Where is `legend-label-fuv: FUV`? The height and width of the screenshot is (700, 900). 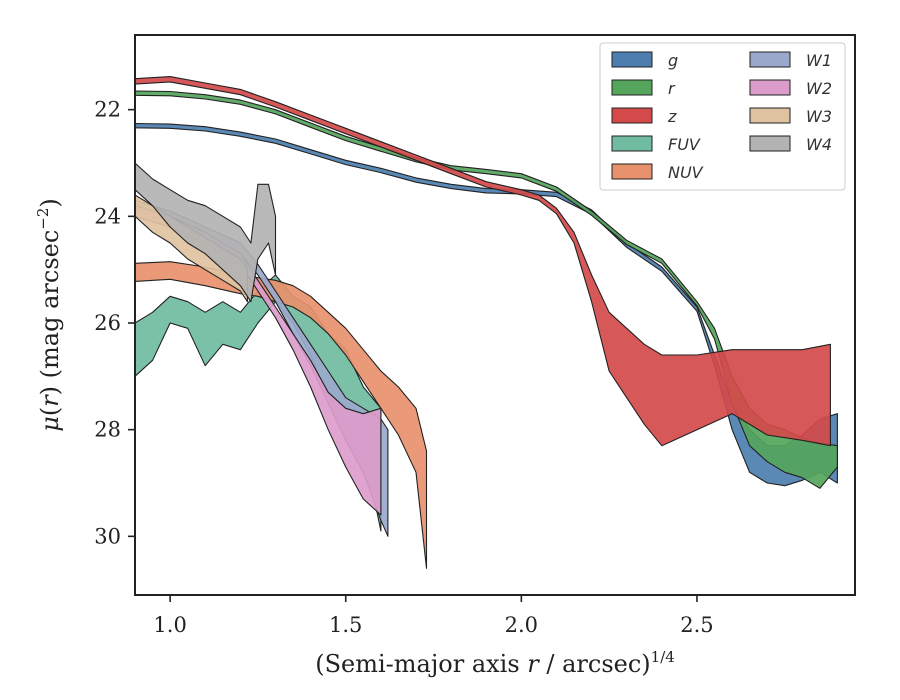
legend-label-fuv: FUV is located at coordinates (684, 144).